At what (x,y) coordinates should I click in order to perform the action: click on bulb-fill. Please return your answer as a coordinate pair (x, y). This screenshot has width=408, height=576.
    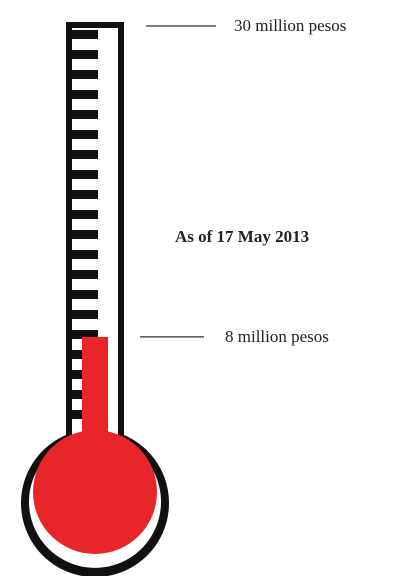
    Looking at the image, I should click on (95, 492).